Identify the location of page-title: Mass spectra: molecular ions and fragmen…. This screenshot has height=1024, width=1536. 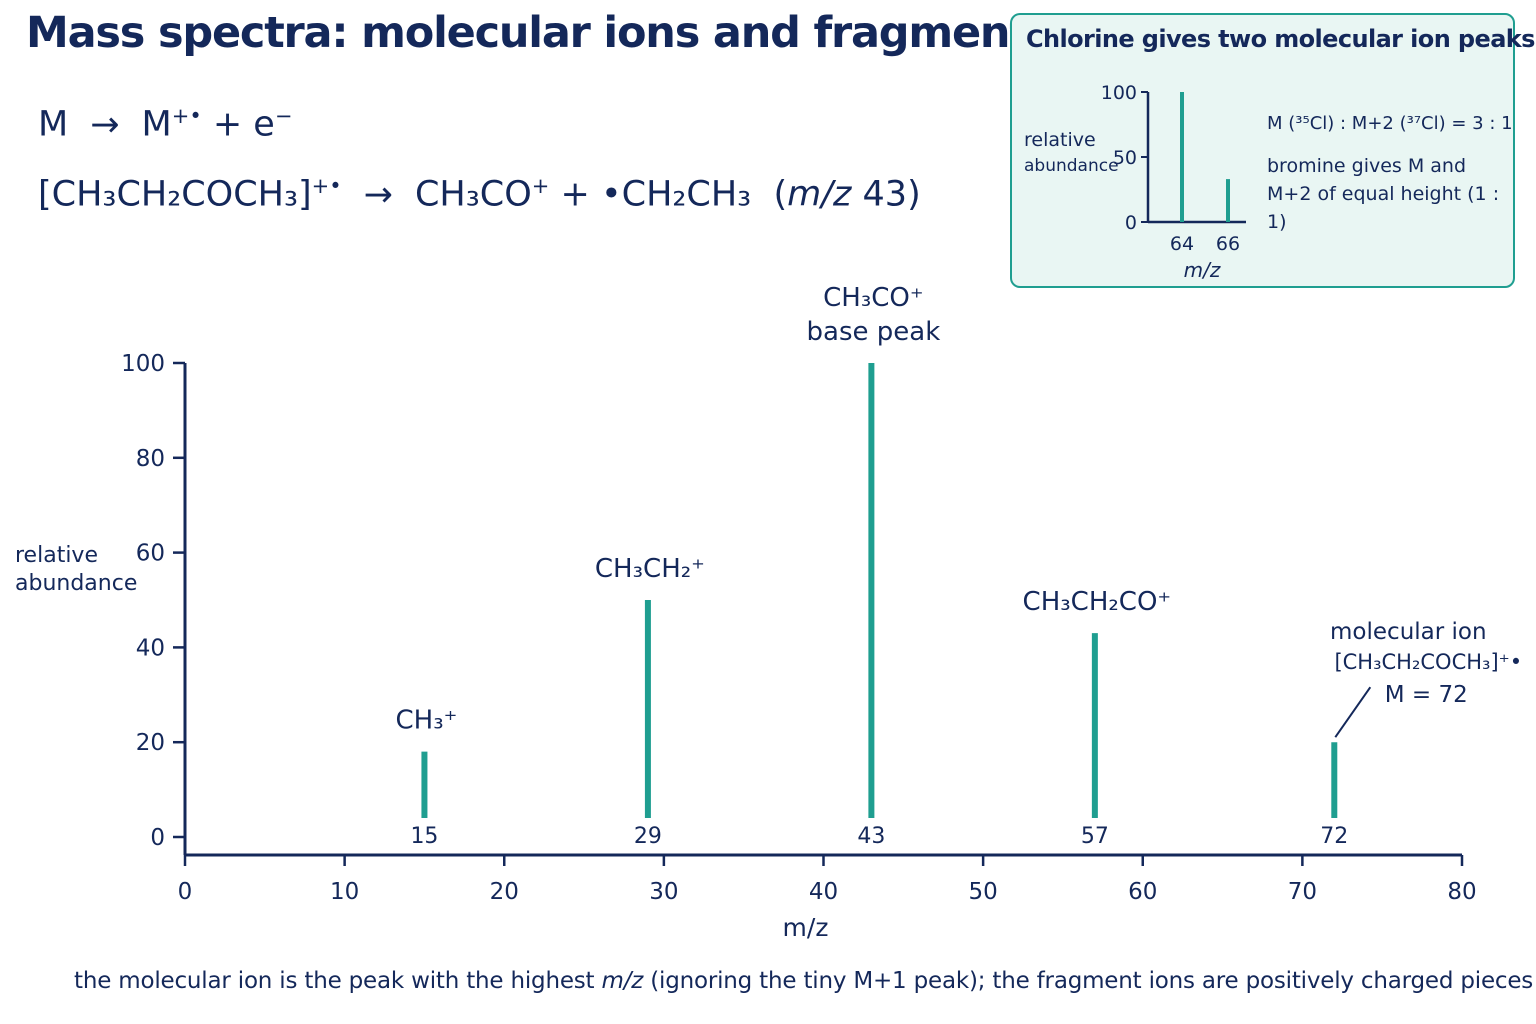
(540, 33).